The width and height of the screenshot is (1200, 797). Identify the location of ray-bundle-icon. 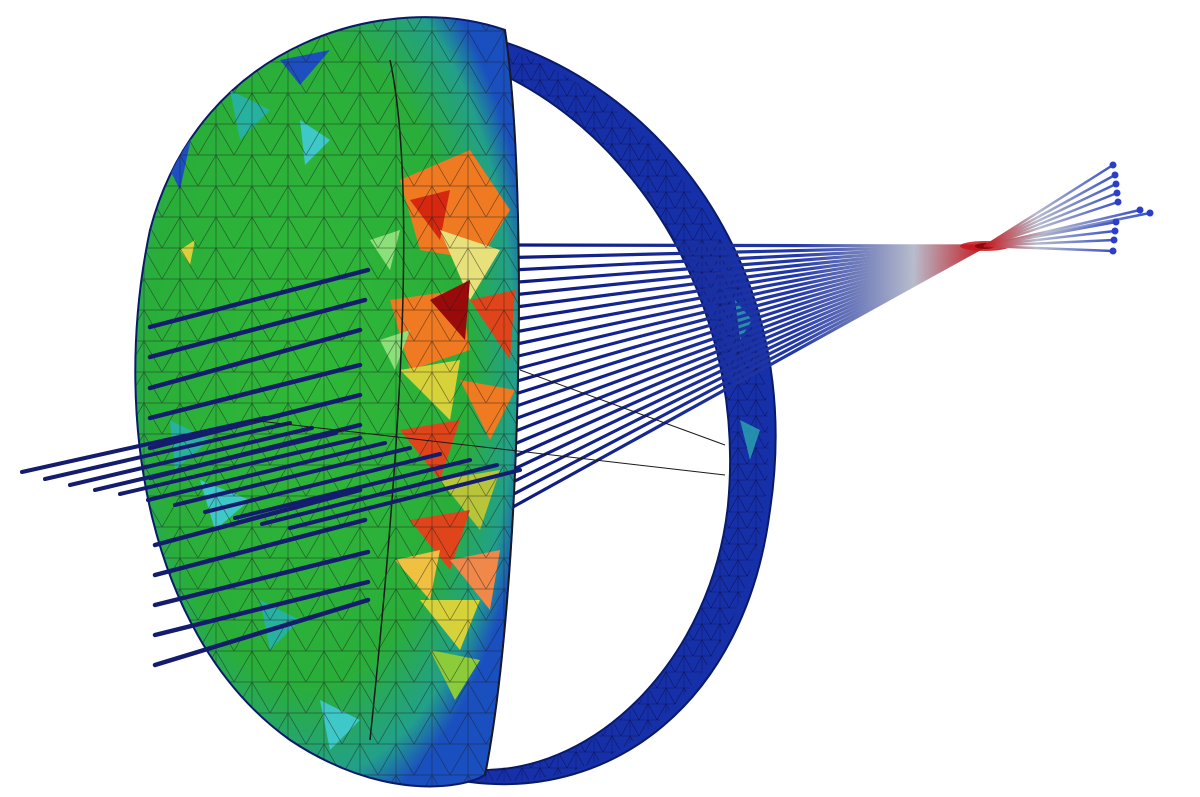
(748, 376).